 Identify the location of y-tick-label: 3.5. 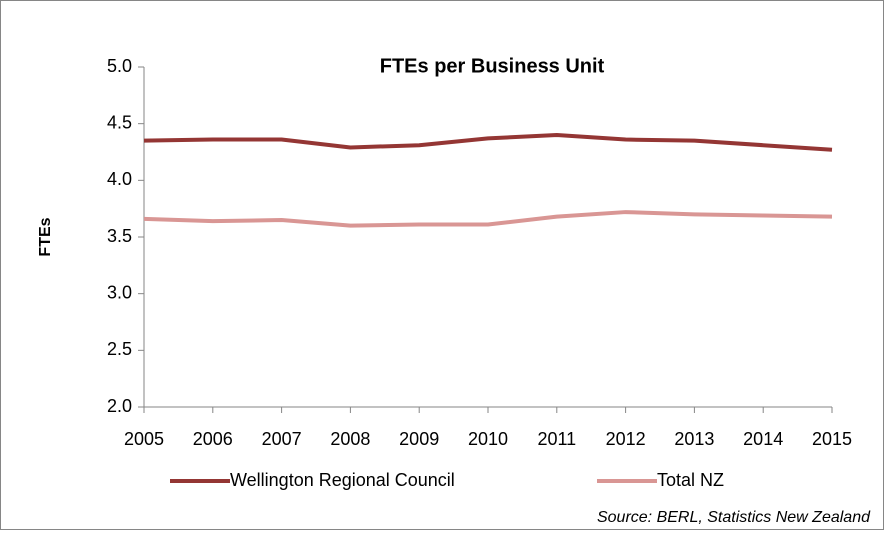
(119, 236).